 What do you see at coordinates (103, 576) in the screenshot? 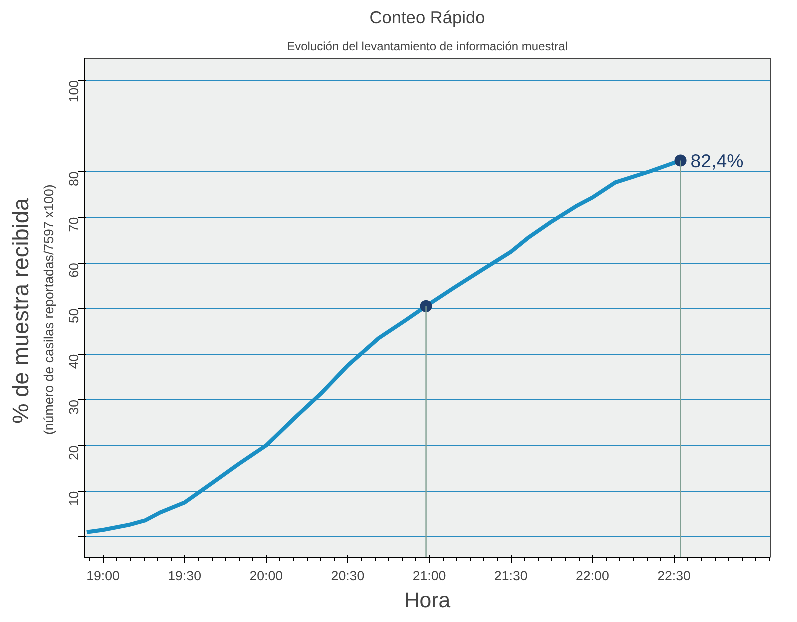
I see `x-tick-label: 19:00` at bounding box center [103, 576].